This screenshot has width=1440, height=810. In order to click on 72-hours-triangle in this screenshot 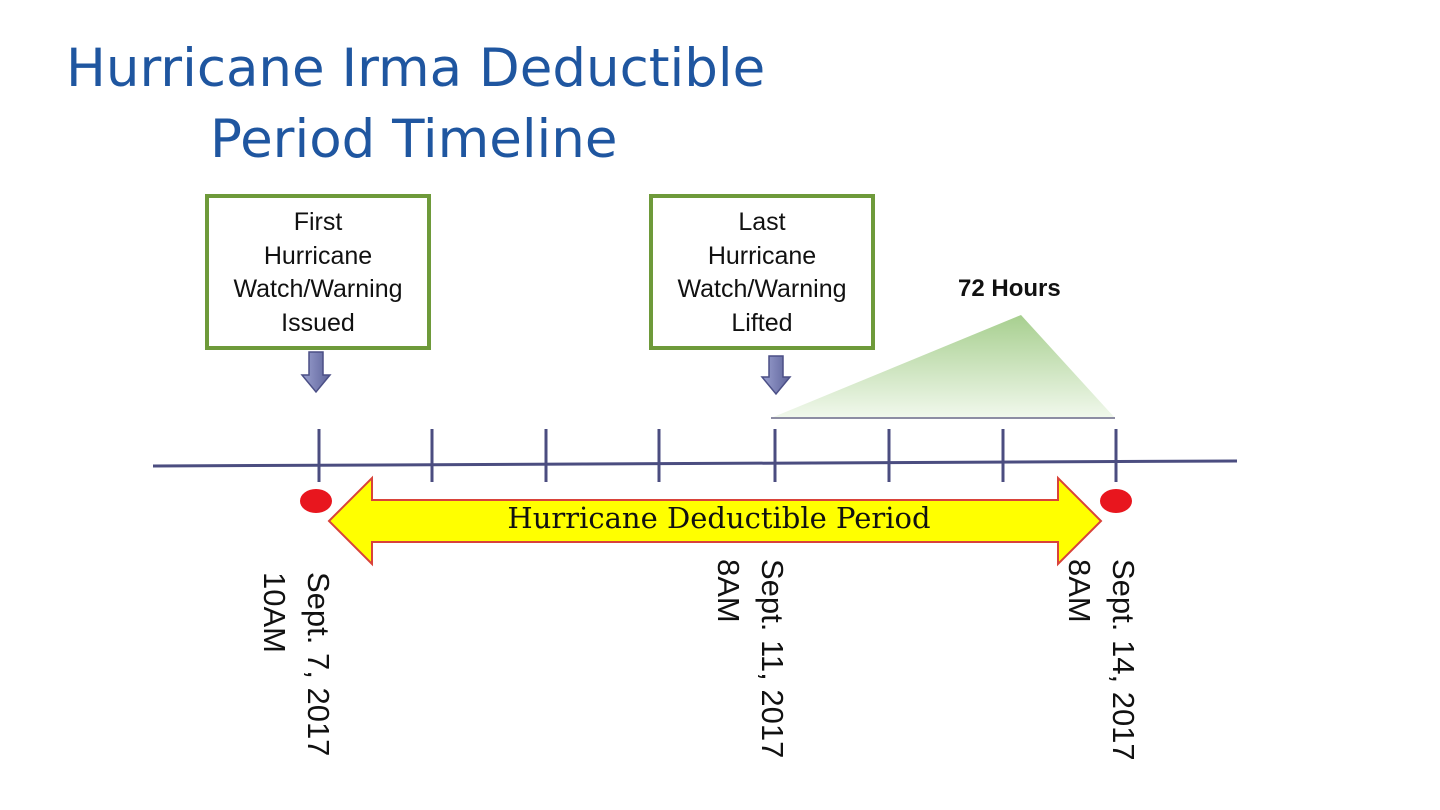, I will do `click(943, 366)`.